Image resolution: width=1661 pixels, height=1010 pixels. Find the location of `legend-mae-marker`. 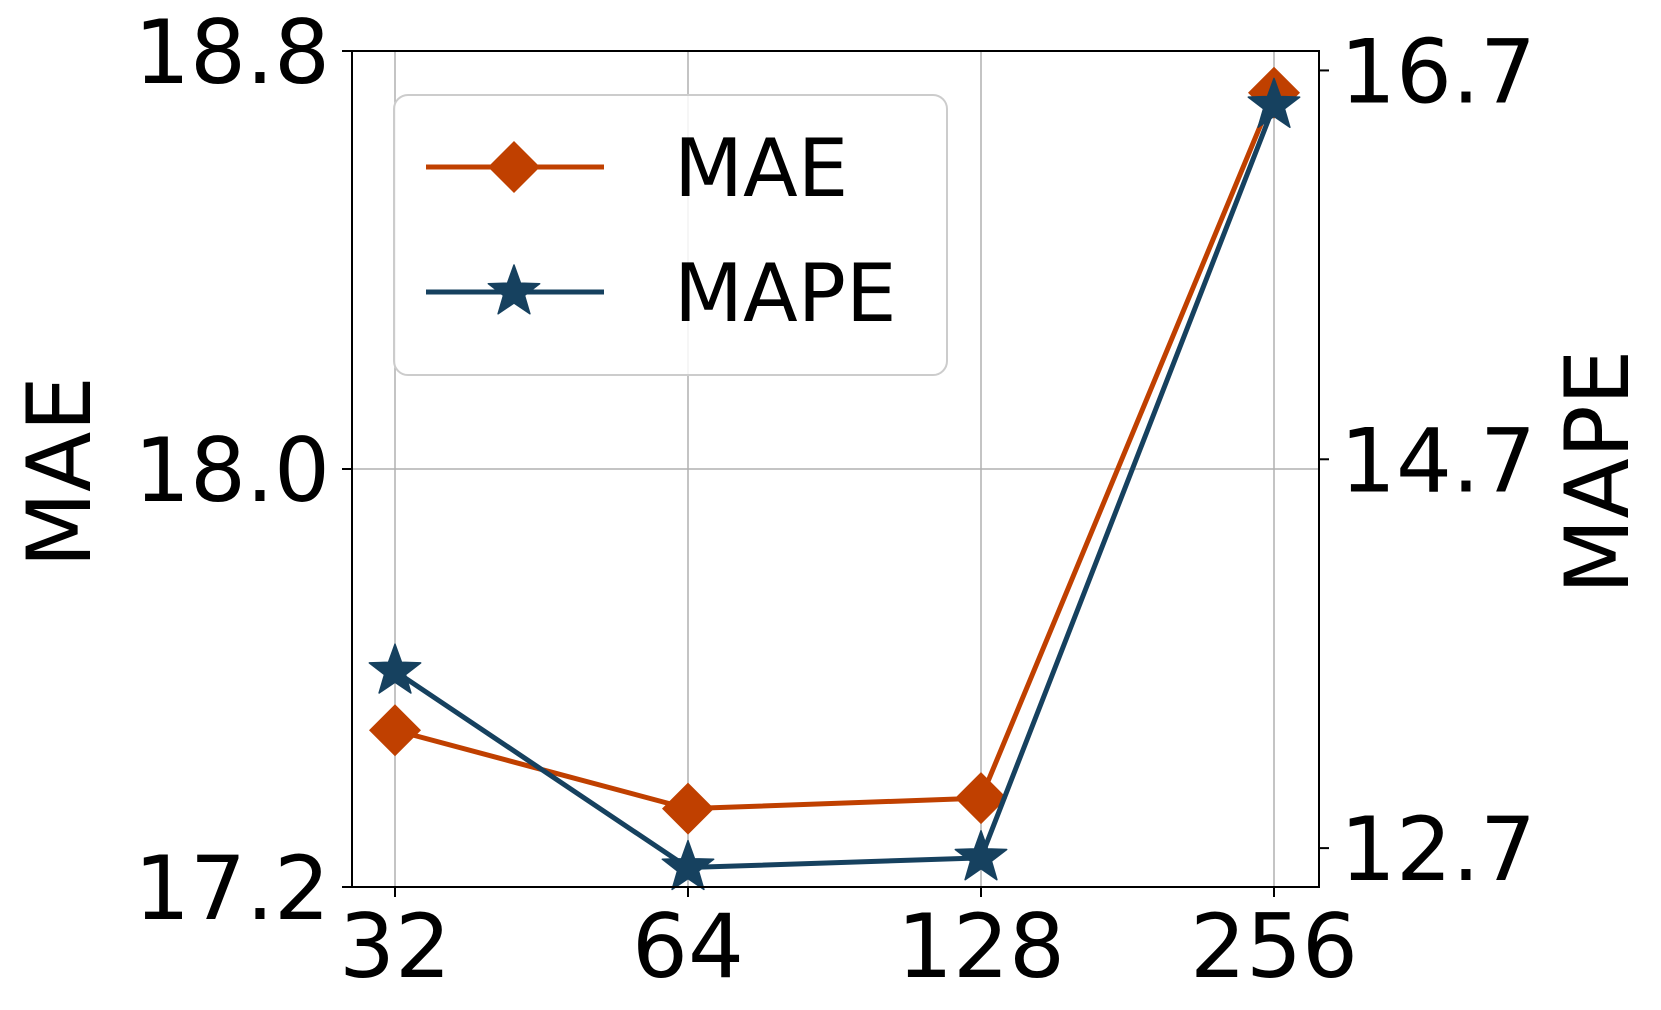

legend-mae-marker is located at coordinates (514, 167).